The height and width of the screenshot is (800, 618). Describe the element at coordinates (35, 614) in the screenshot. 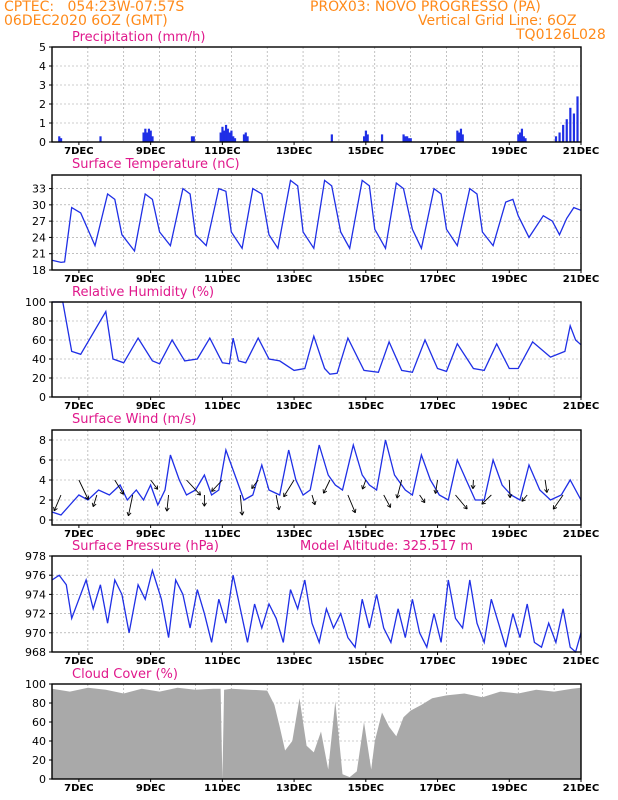

I see `y-tick-label: 972` at that location.